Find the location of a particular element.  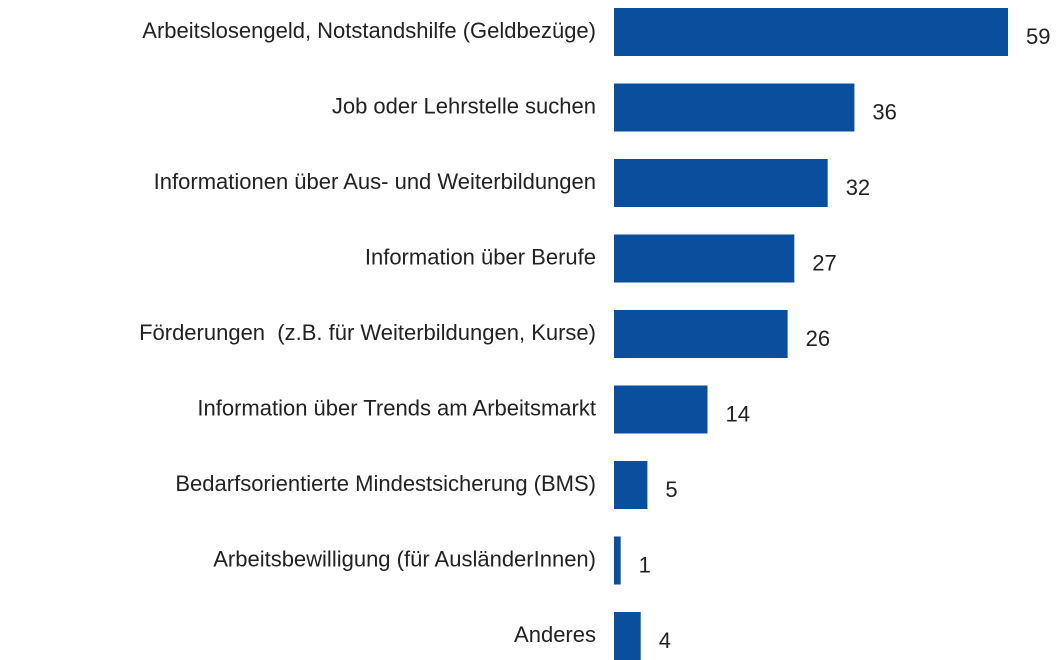

category-label: Arbeitsbewilligung (für AusländerInnen) is located at coordinates (404, 558).